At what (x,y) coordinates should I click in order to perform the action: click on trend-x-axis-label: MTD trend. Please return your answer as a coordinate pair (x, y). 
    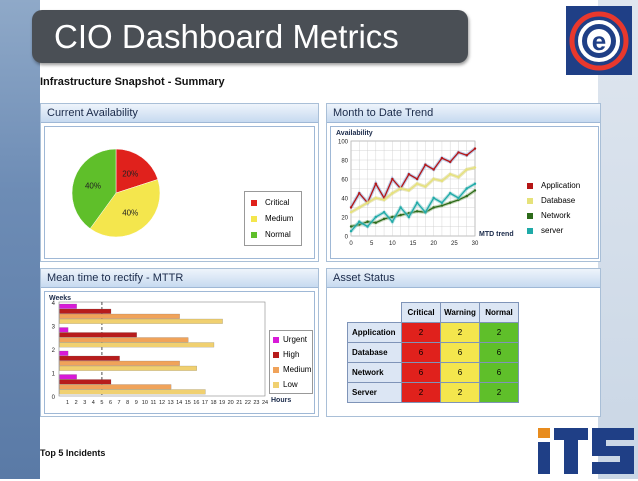
    Looking at the image, I should click on (496, 234).